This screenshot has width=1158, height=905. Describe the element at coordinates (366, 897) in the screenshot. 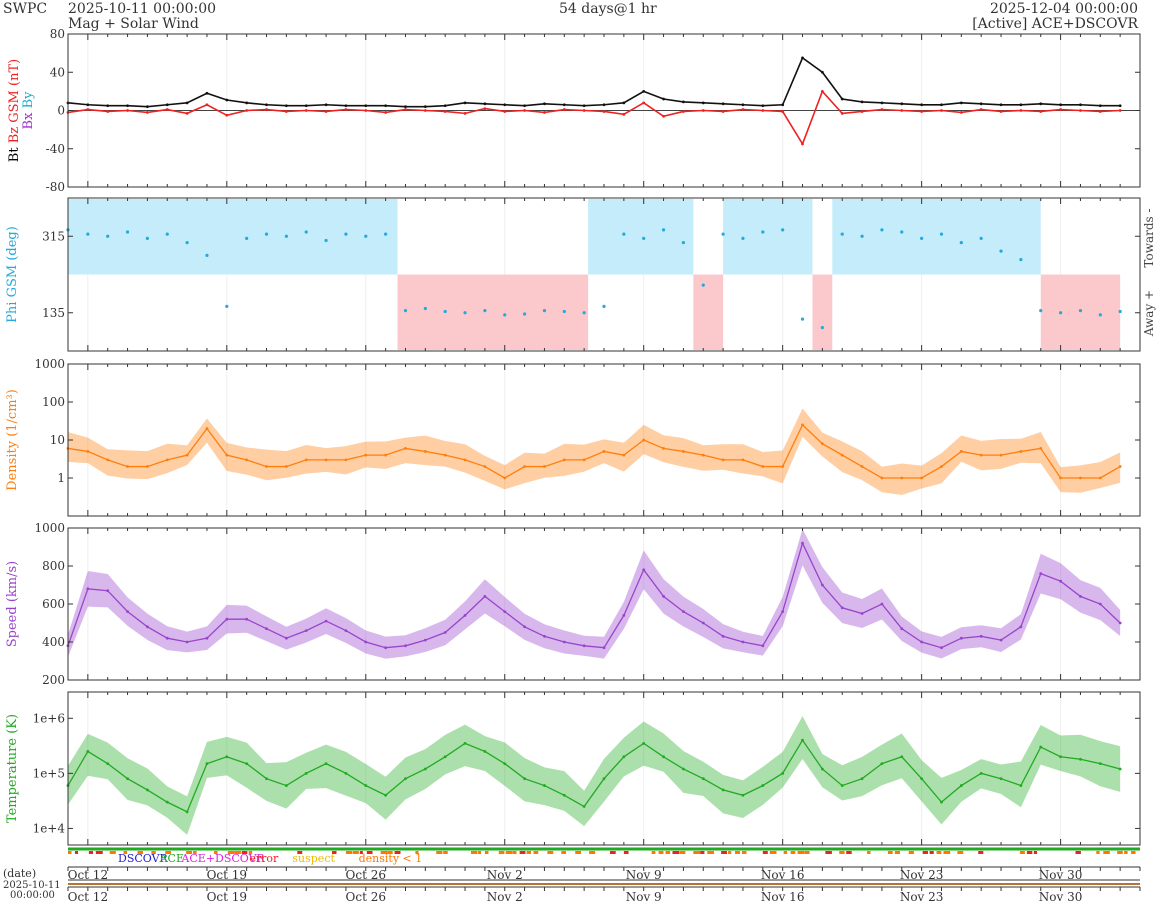

I see `xtick-bottom-2: Oct 26` at that location.